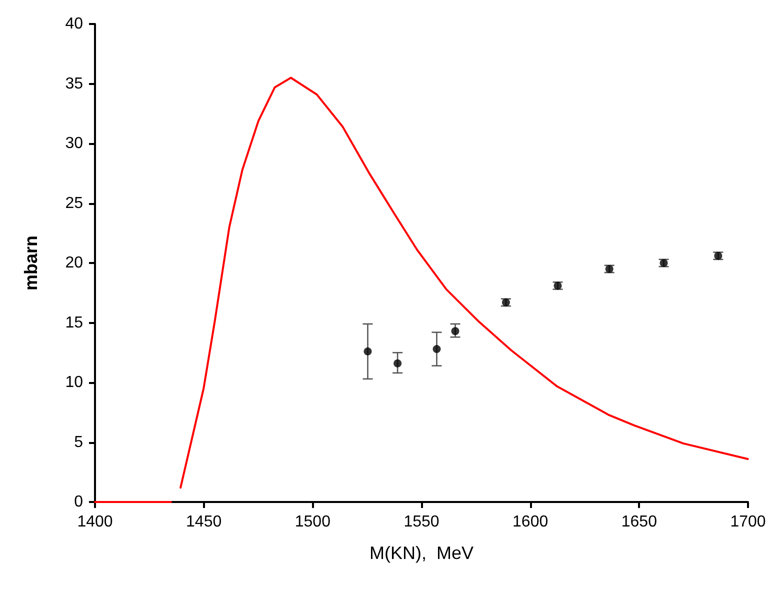  I want to click on x-tick-label: 1550, so click(422, 522).